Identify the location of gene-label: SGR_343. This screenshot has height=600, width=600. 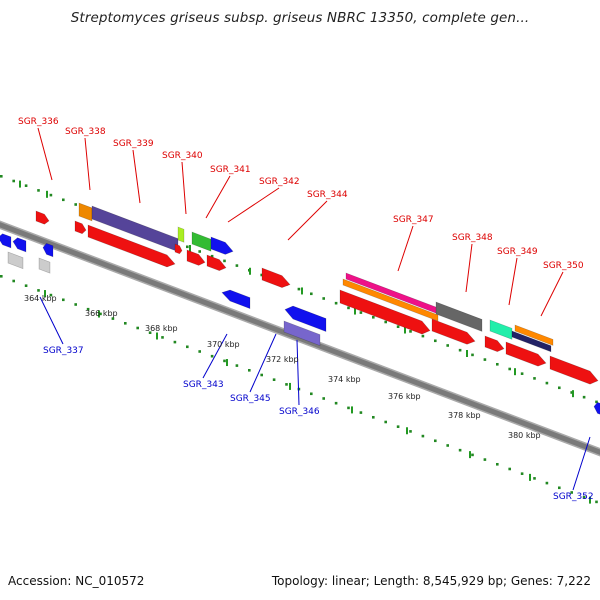
(203, 385).